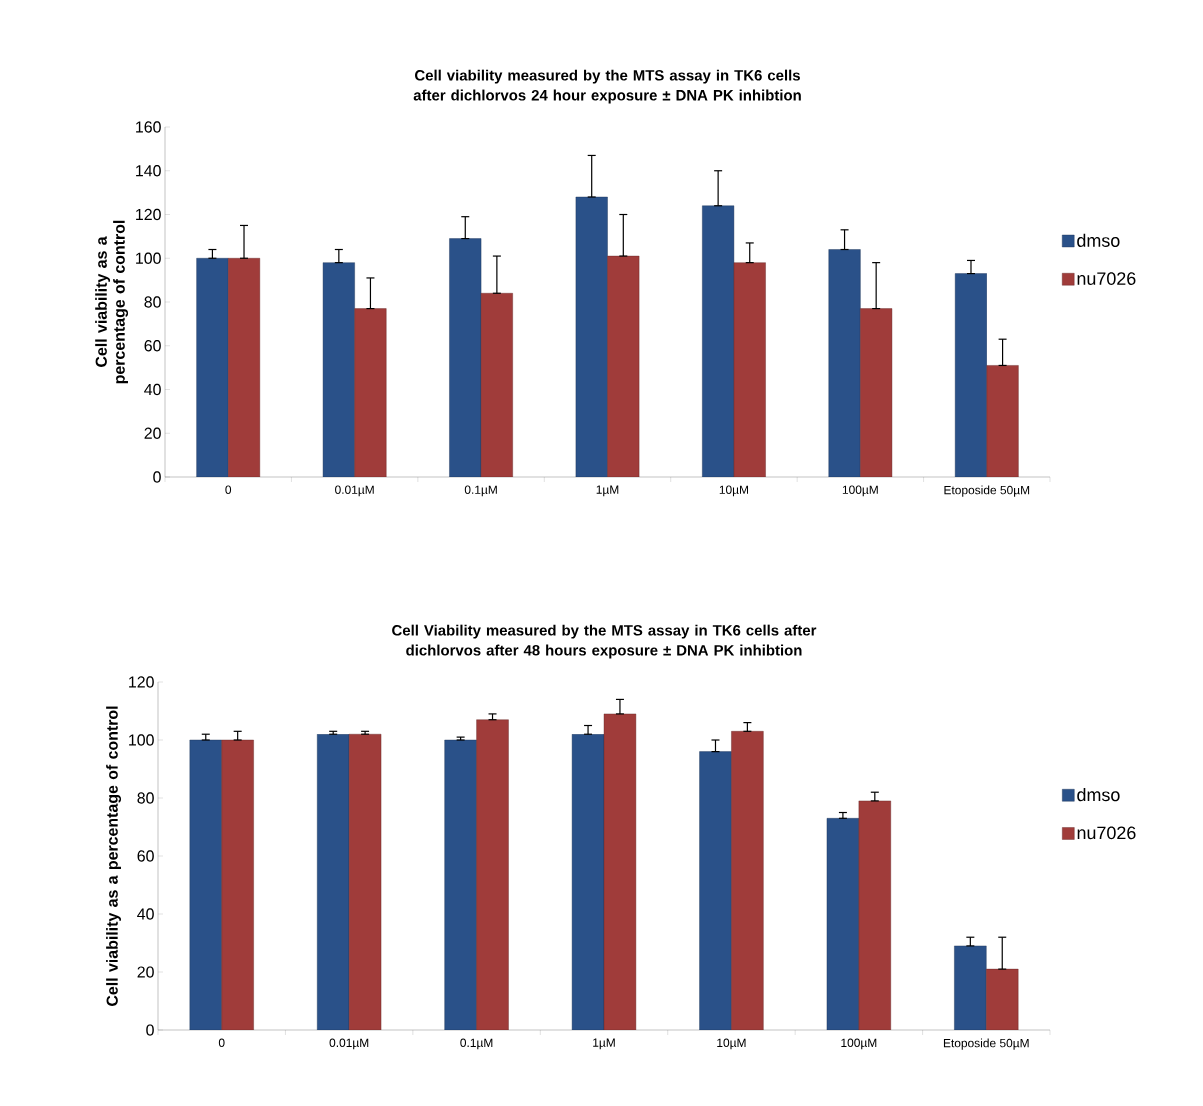 This screenshot has width=1203, height=1106. I want to click on chart-title: Cell viability measured by the MTS assay in TK6 cells after dichlorvos 24 hour exposure ± DNA PK inhibtion, so click(607, 86).